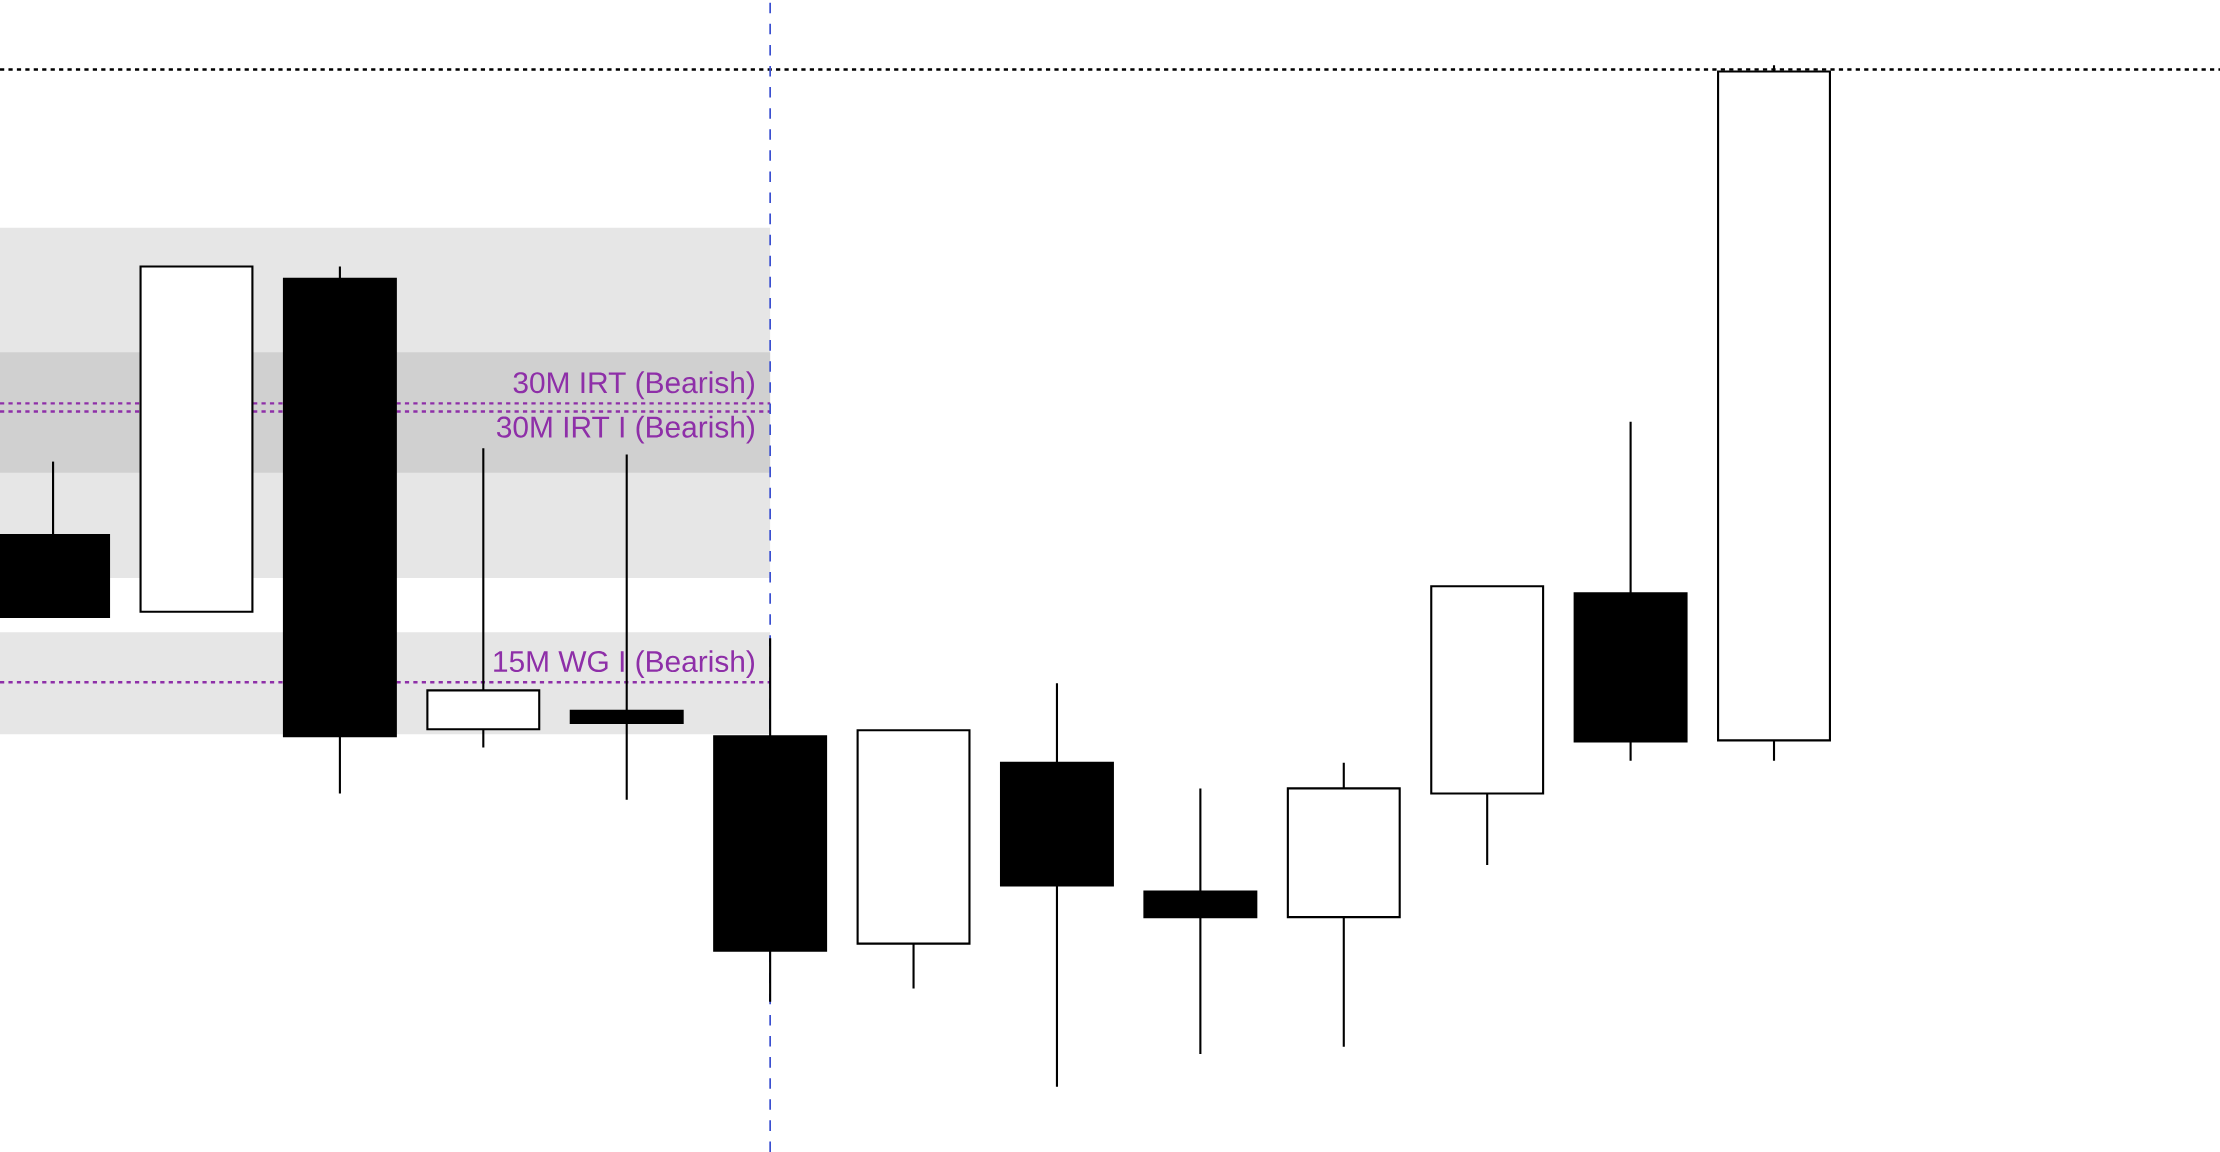 The height and width of the screenshot is (1152, 2220). Describe the element at coordinates (625, 429) in the screenshot. I see `ref-line-label: 30M IRT I (Bearish)` at that location.